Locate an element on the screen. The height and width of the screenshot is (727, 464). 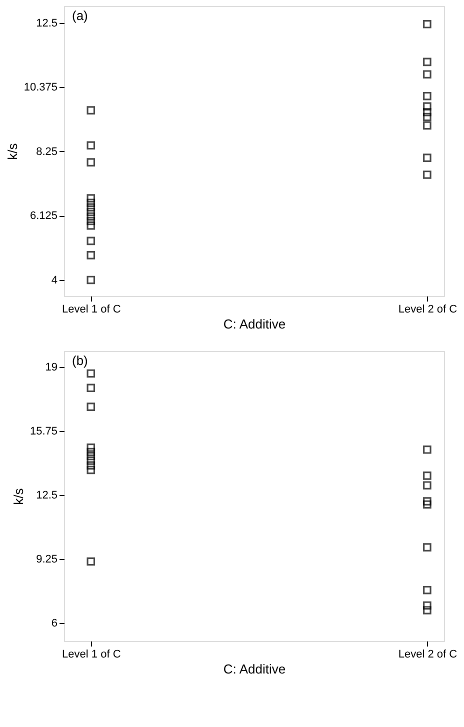
y-tick-label: 6 is located at coordinates (54, 624).